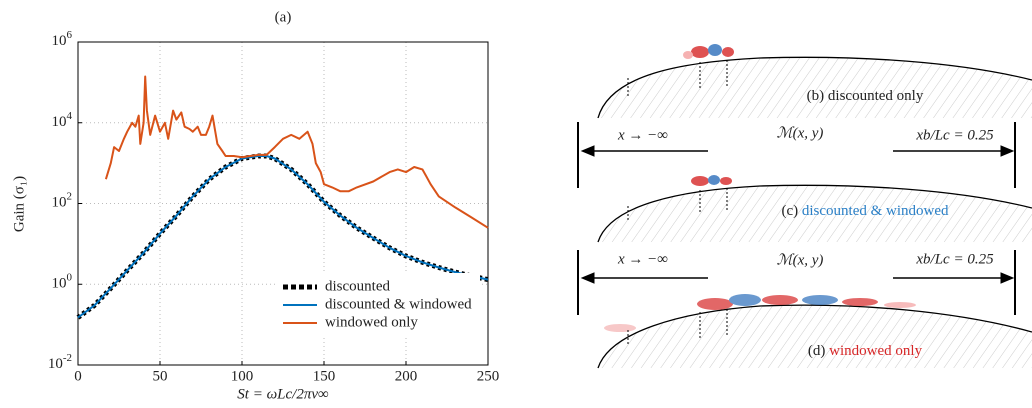 Image resolution: width=1032 pixels, height=408 pixels. I want to click on y-tick-label: 10⁰, so click(62, 281).